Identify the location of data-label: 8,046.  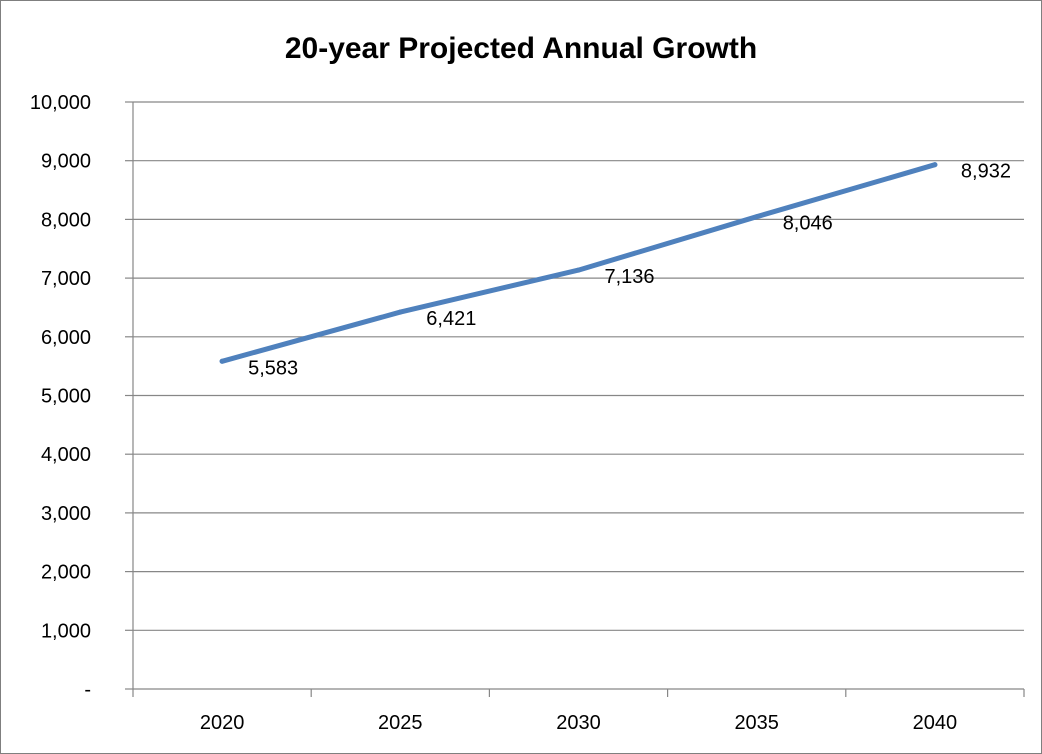
(808, 224).